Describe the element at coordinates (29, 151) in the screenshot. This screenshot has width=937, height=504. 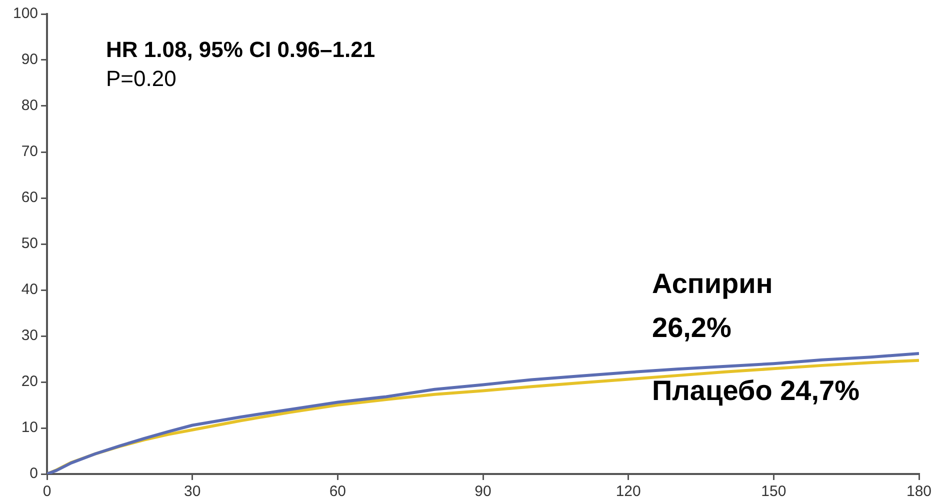
I see `y-tick-label: 70` at that location.